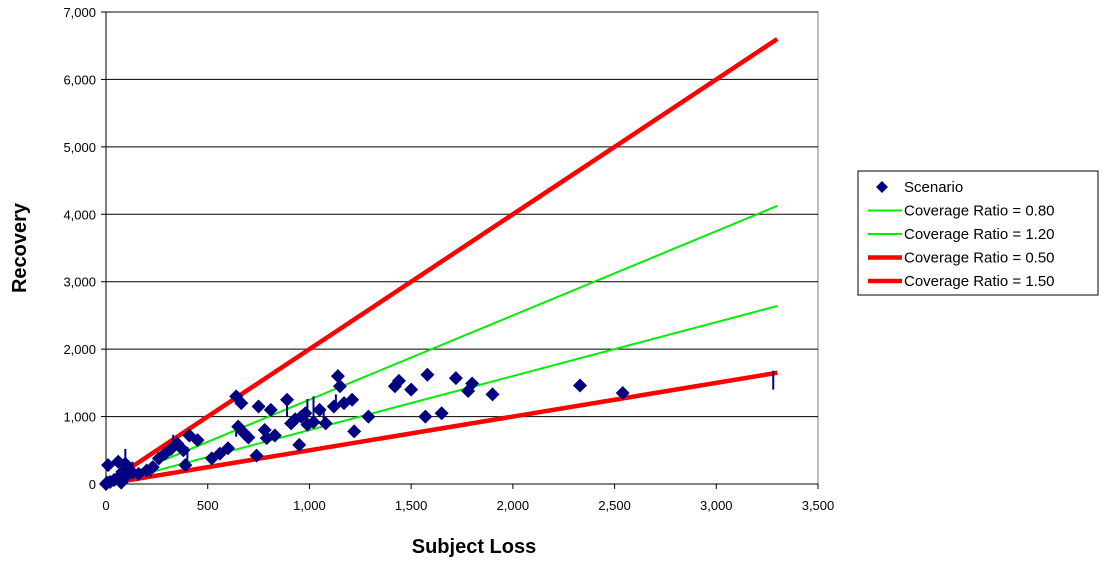 Image resolution: width=1115 pixels, height=573 pixels. I want to click on legend-label: Coverage Ratio = 1.20, so click(979, 234).